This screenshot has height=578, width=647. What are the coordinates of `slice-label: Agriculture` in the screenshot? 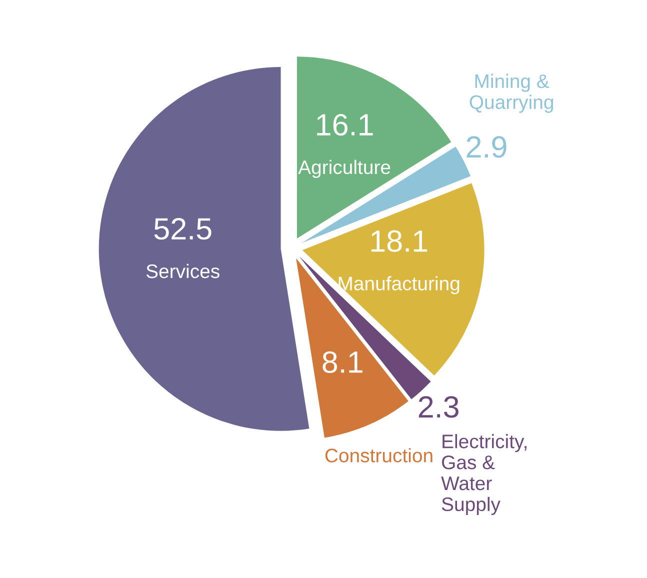 It's located at (344, 169).